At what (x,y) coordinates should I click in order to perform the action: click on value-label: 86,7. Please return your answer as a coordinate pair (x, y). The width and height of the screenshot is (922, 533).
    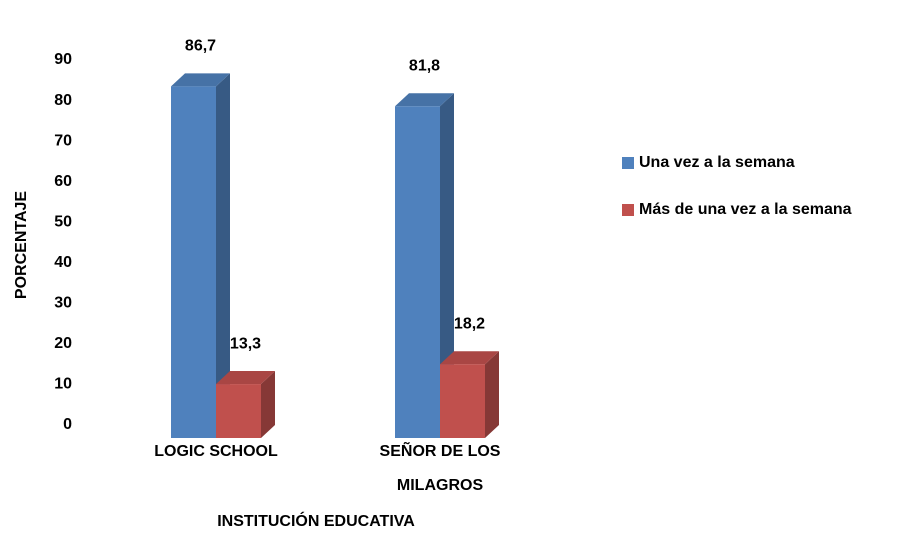
    Looking at the image, I should click on (200, 46).